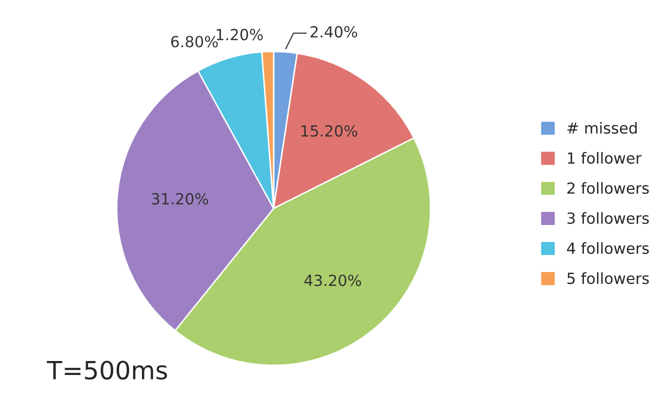 The width and height of the screenshot is (670, 409). What do you see at coordinates (330, 131) in the screenshot?
I see `data-label: 15.20%` at bounding box center [330, 131].